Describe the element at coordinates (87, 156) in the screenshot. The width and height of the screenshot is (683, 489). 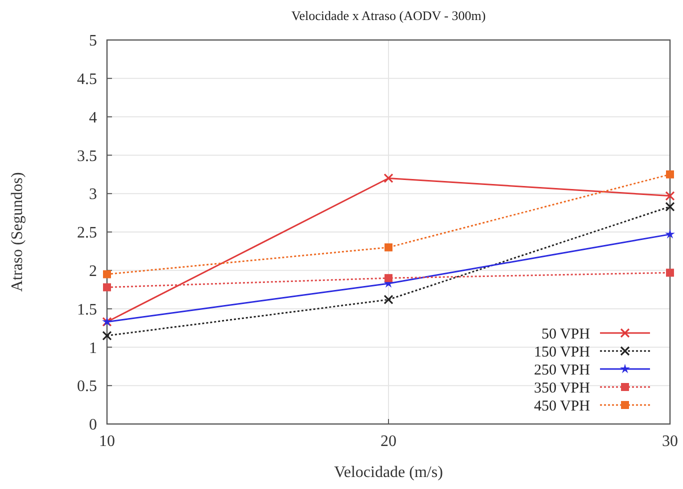
I see `y-tick-label: 3.5` at that location.